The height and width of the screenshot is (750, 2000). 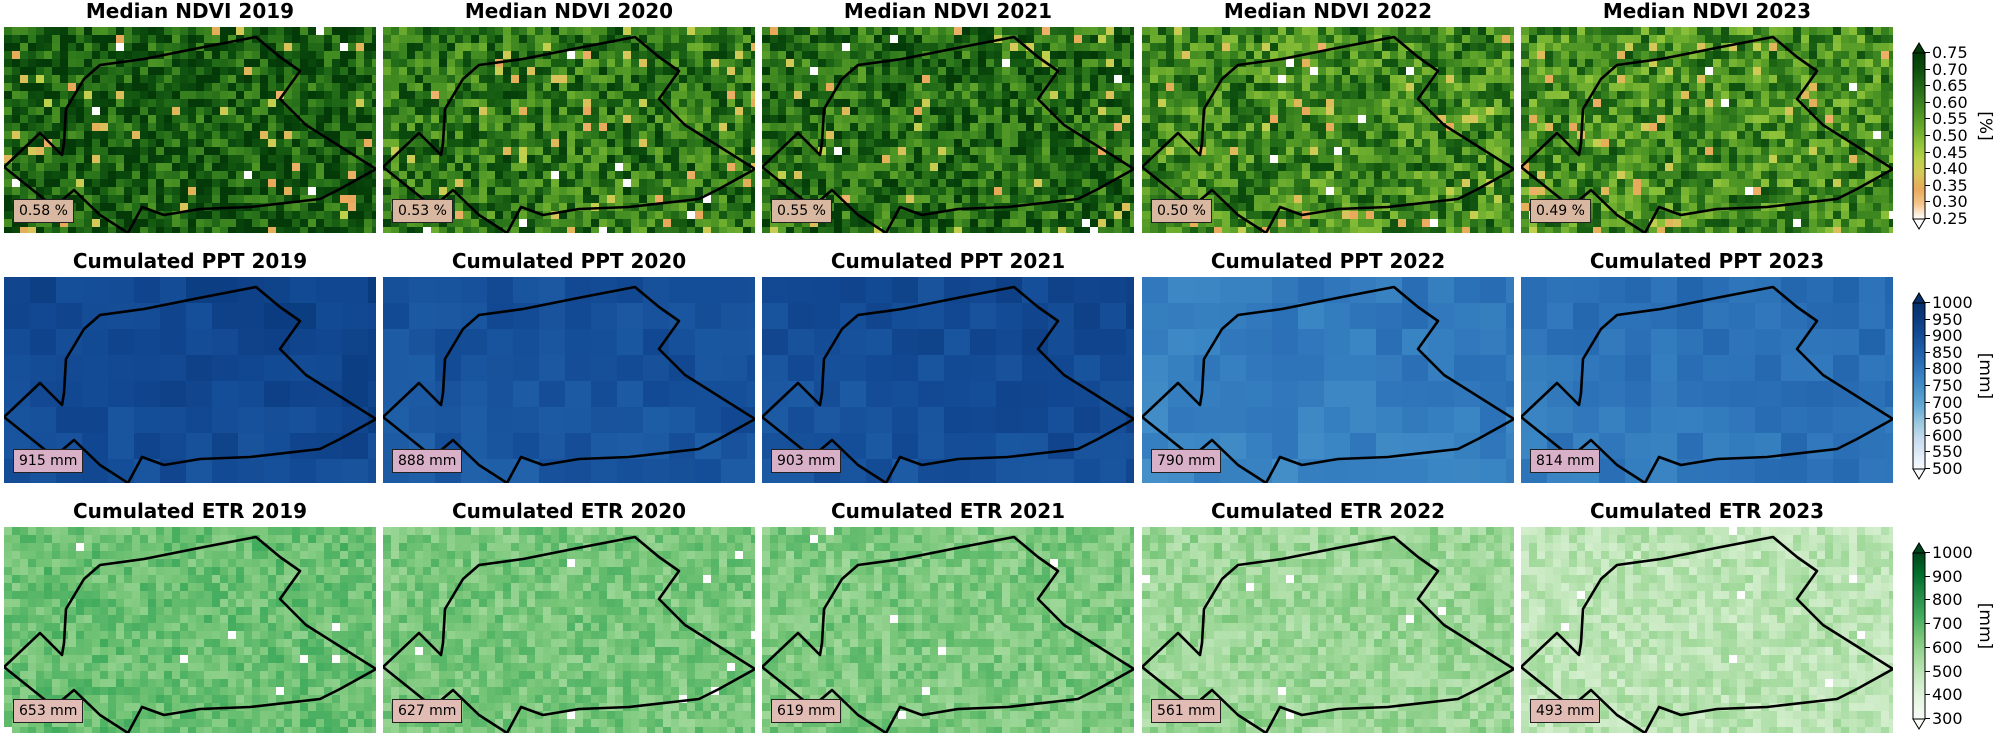 What do you see at coordinates (948, 11) in the screenshot?
I see `panel-title-ndvi-2: Median NDVI 2021` at bounding box center [948, 11].